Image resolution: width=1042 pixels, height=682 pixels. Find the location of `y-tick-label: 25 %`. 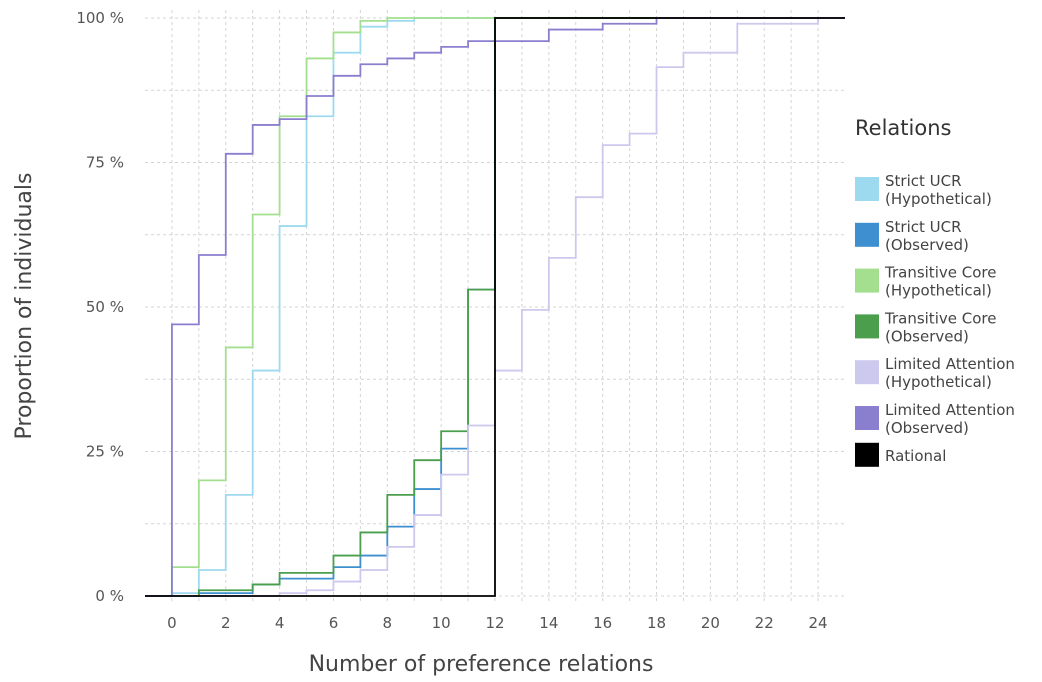

y-tick-label: 25 % is located at coordinates (105, 452).